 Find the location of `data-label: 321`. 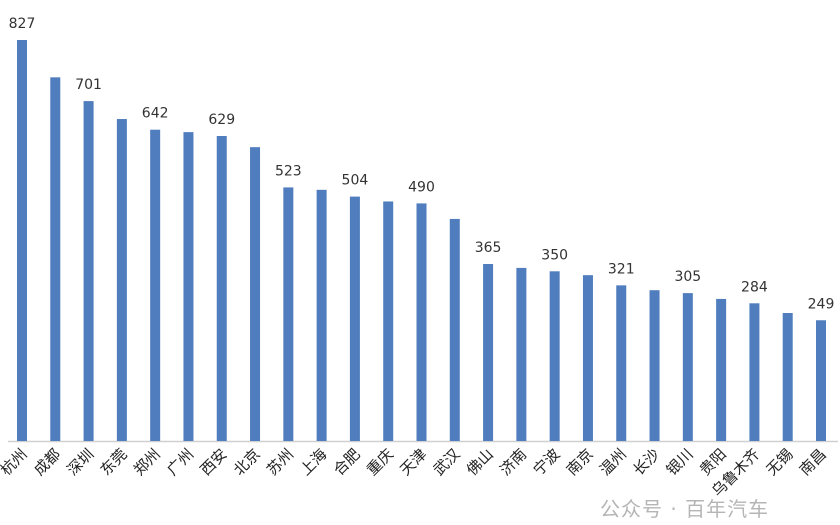

data-label: 321 is located at coordinates (621, 269).